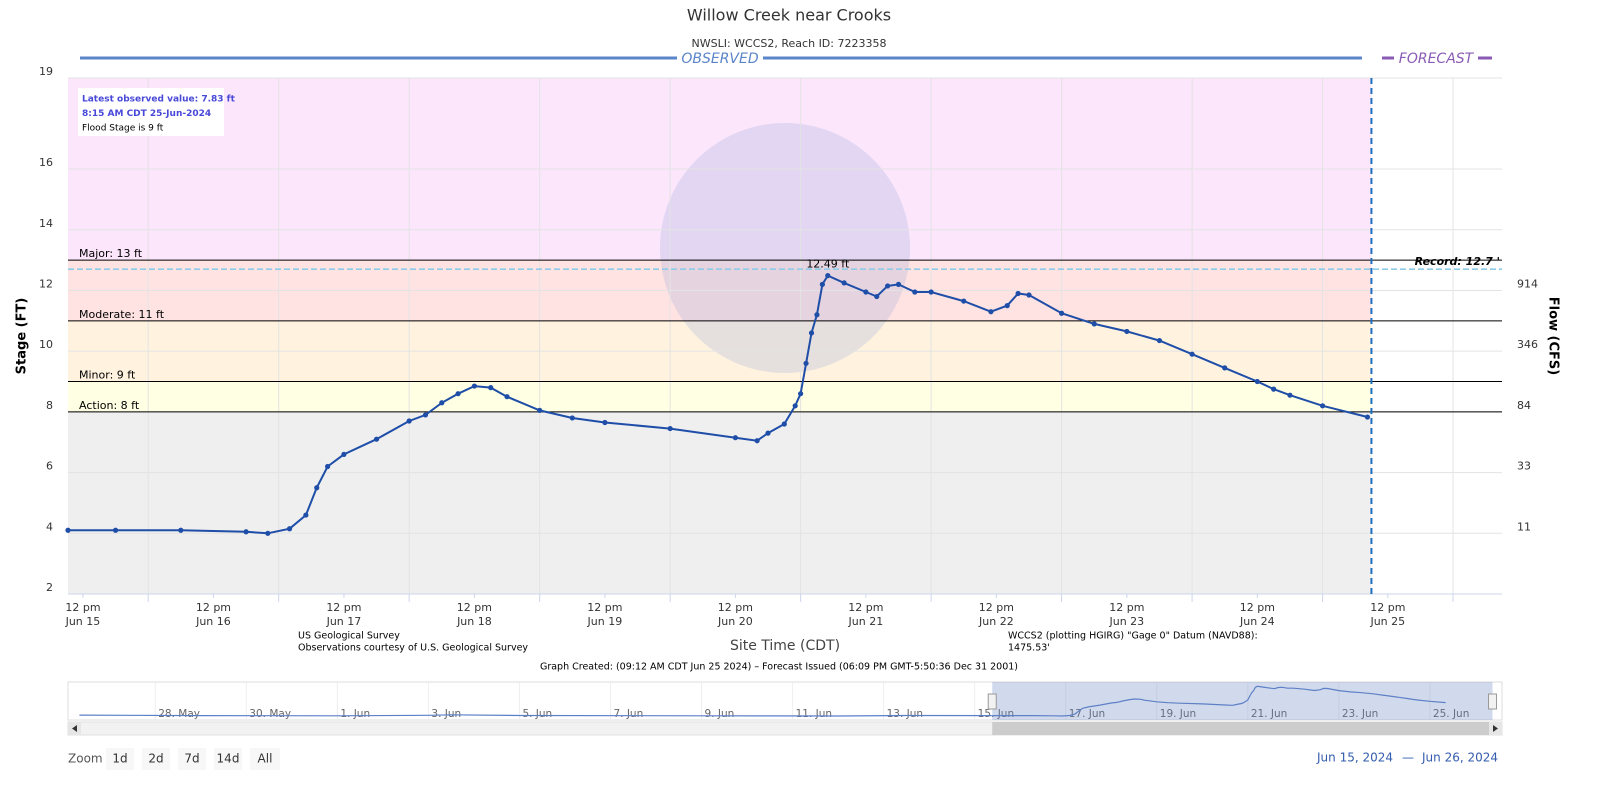 The width and height of the screenshot is (1600, 800). Describe the element at coordinates (349, 636) in the screenshot. I see `source-text: US Geological Survey` at that location.